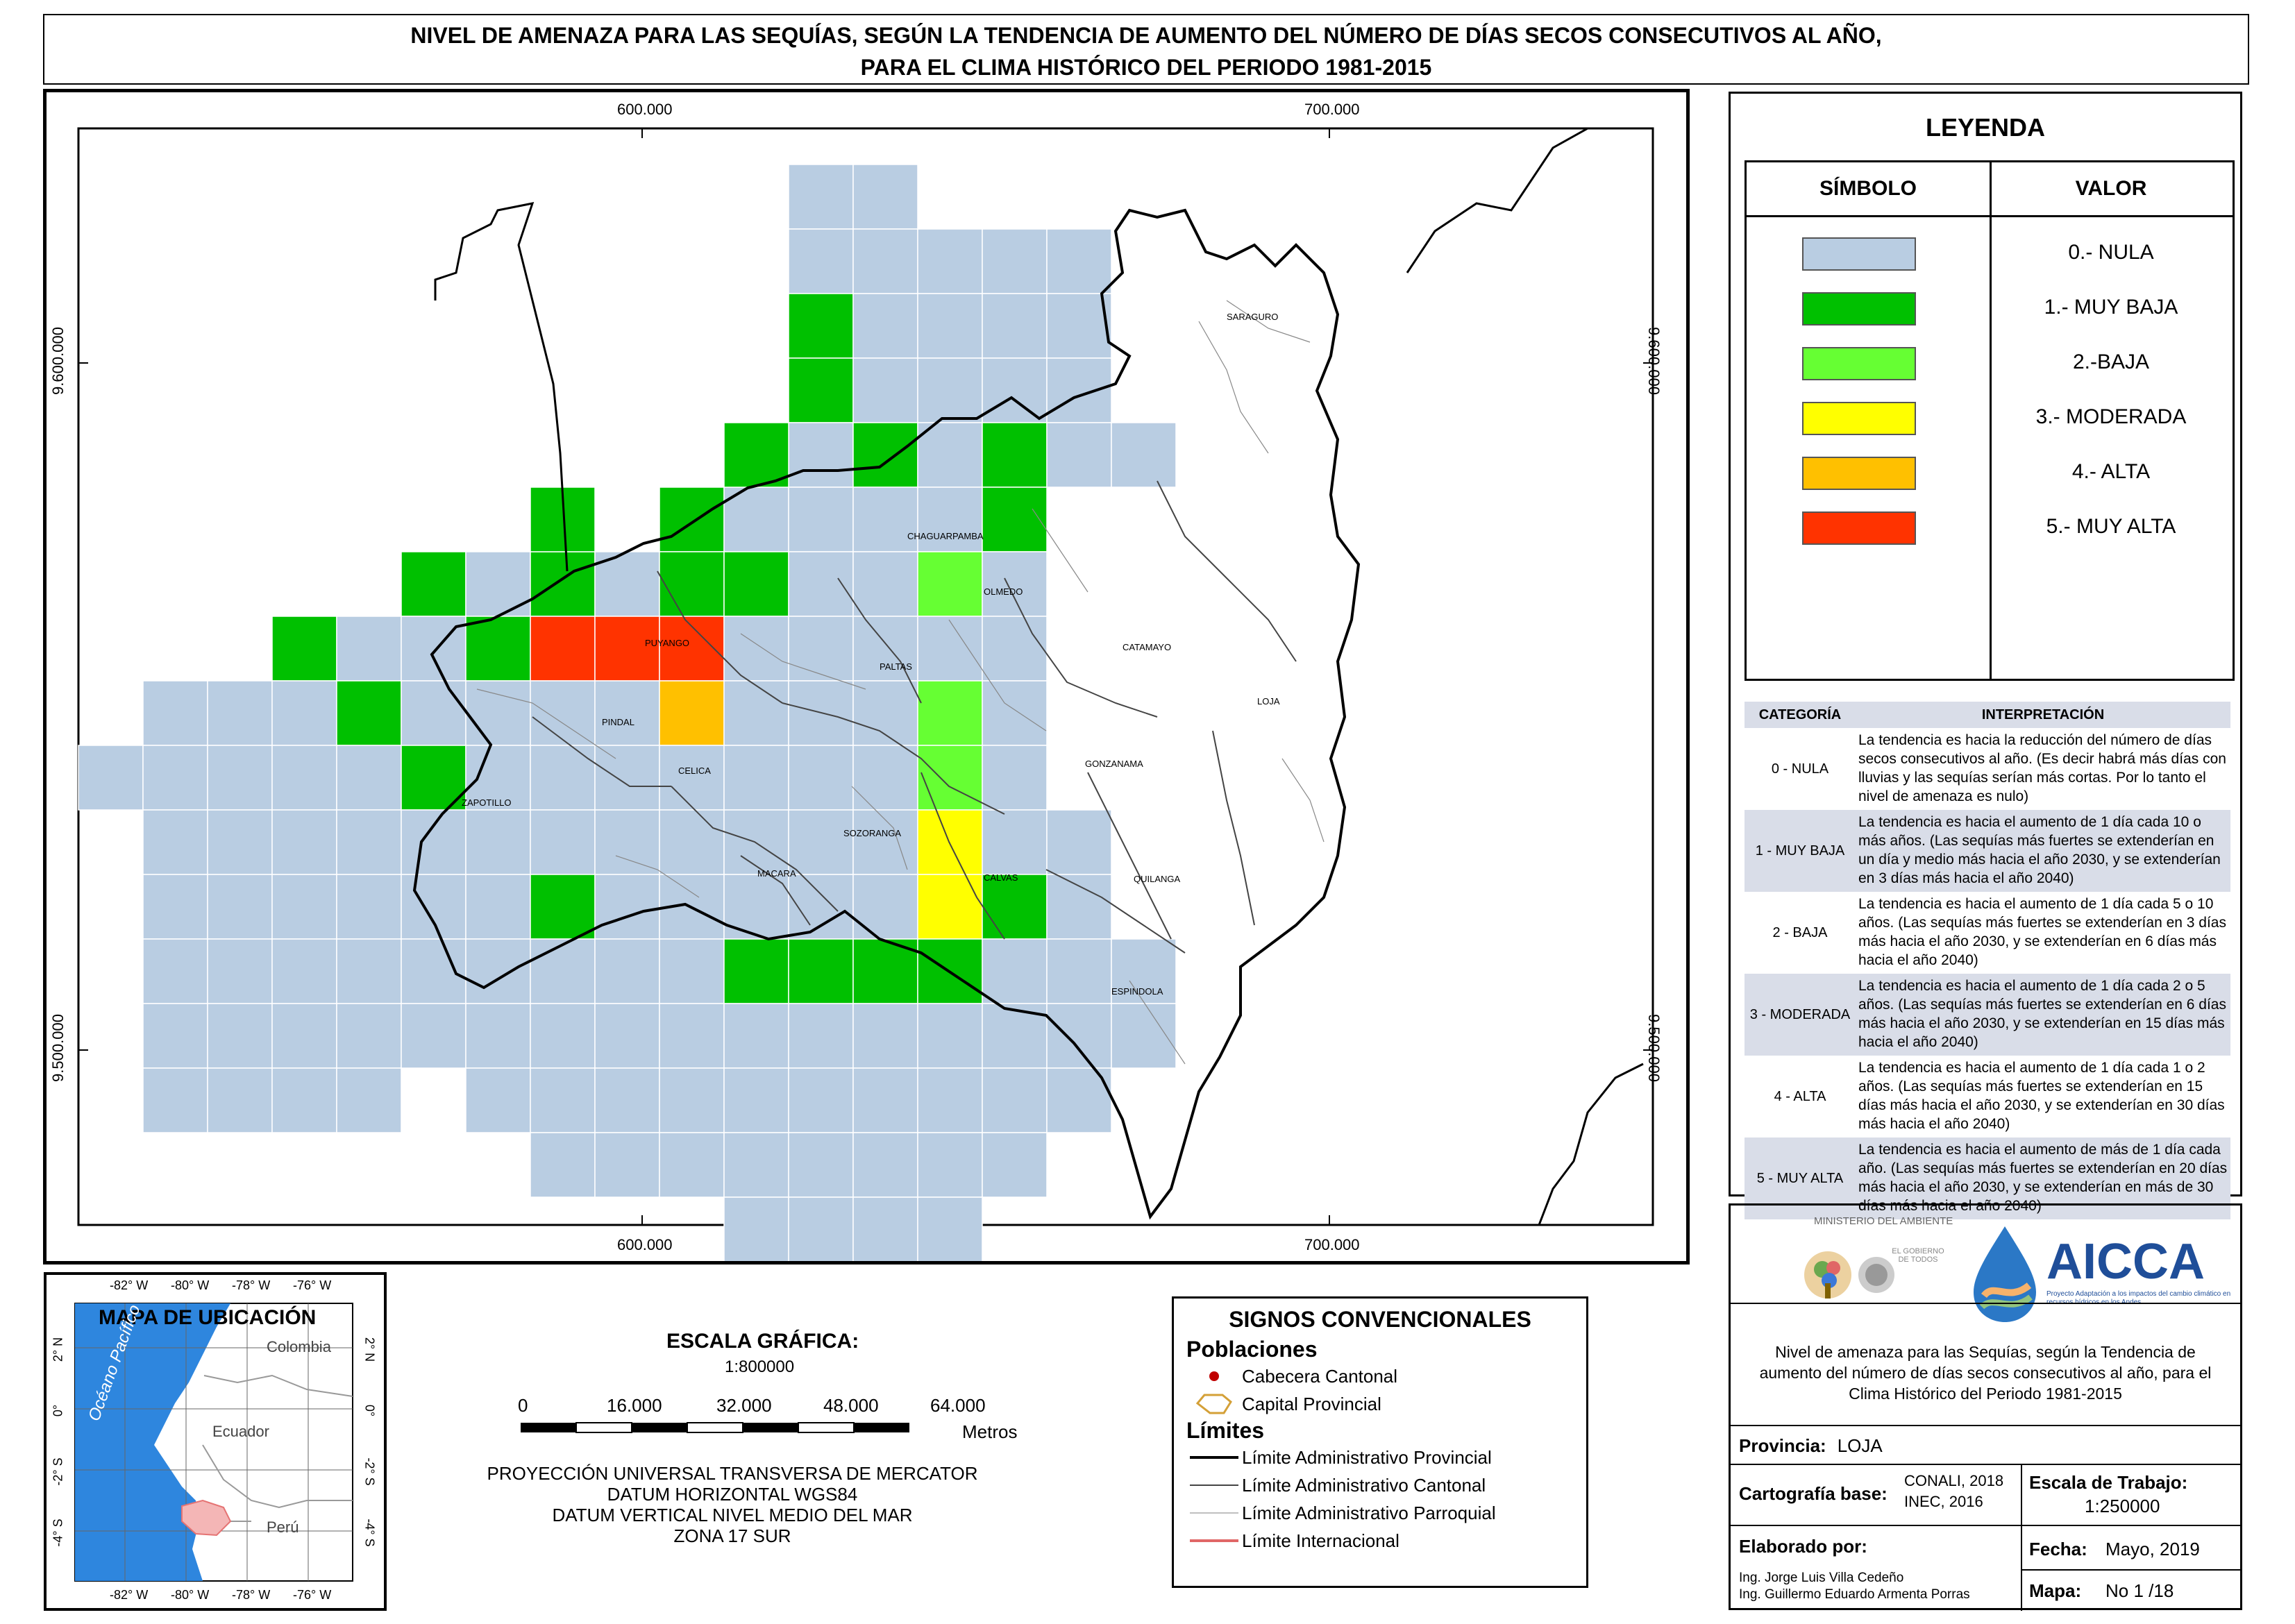  Describe the element at coordinates (950, 778) in the screenshot. I see `grid-cell-baja` at that location.